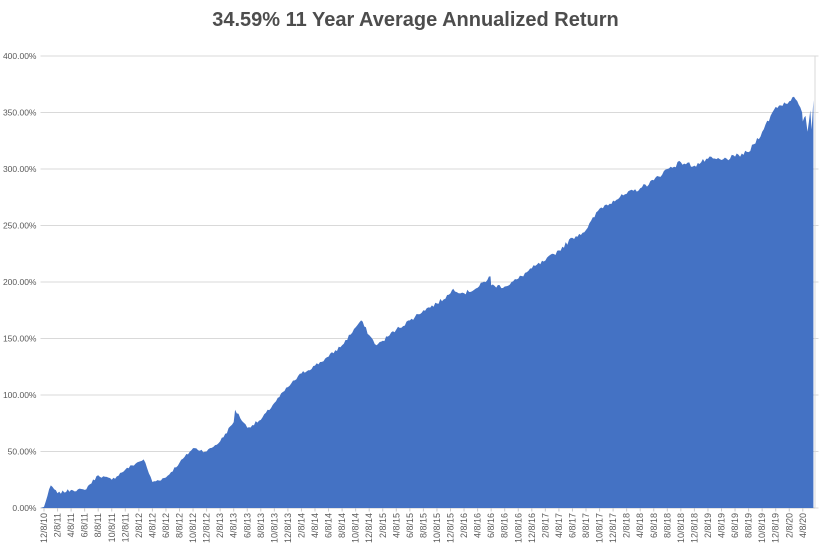 The width and height of the screenshot is (831, 557). What do you see at coordinates (572, 525) in the screenshot?
I see `x-axis-label: 6/8/17` at bounding box center [572, 525].